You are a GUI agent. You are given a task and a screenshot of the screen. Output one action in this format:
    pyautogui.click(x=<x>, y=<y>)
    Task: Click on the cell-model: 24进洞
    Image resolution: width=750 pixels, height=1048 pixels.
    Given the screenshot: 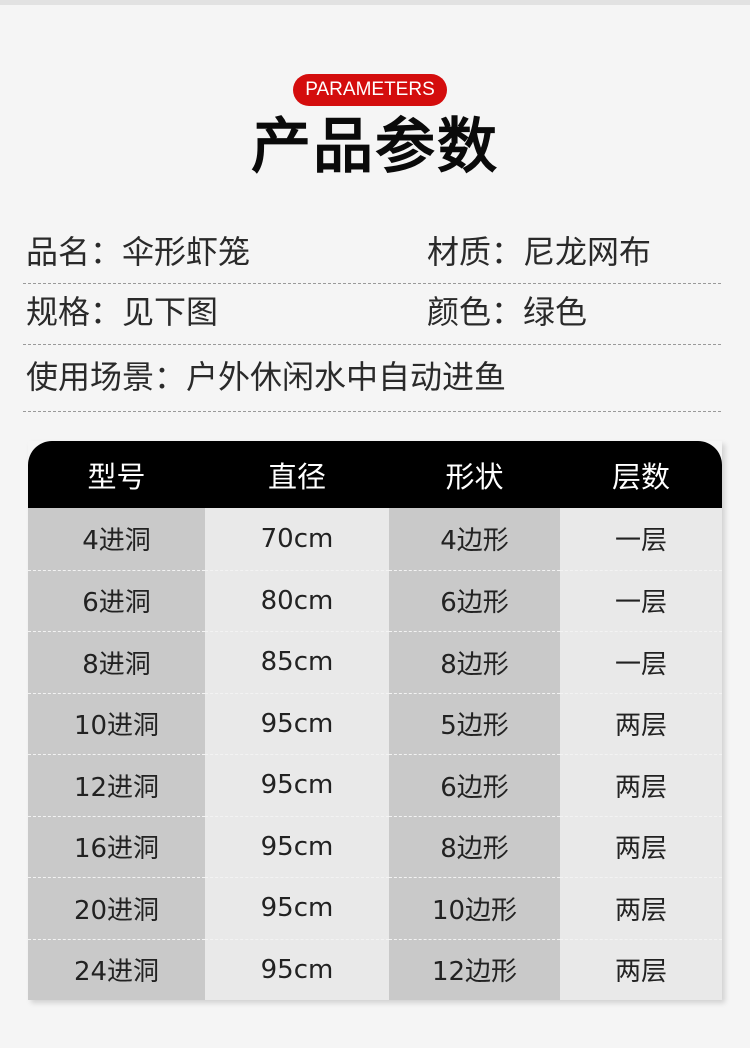 What is the action you would take?
    pyautogui.click(x=116, y=969)
    